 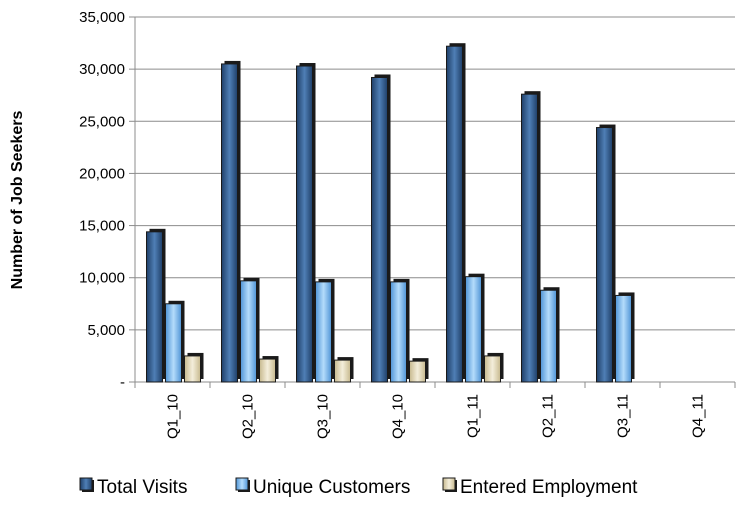 What do you see at coordinates (473, 416) in the screenshot?
I see `x-tick-label: Q1_11` at bounding box center [473, 416].